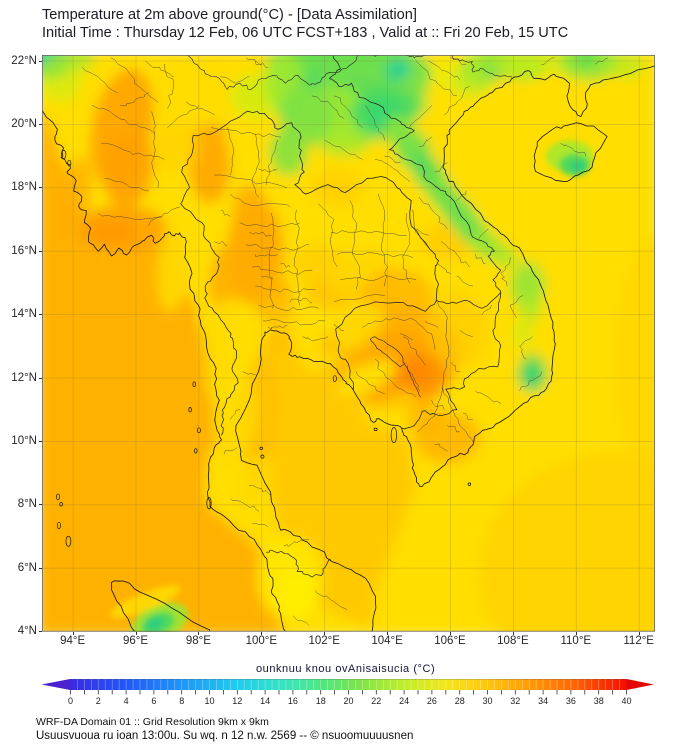  I want to click on svg-text: 12, so click(237, 701).